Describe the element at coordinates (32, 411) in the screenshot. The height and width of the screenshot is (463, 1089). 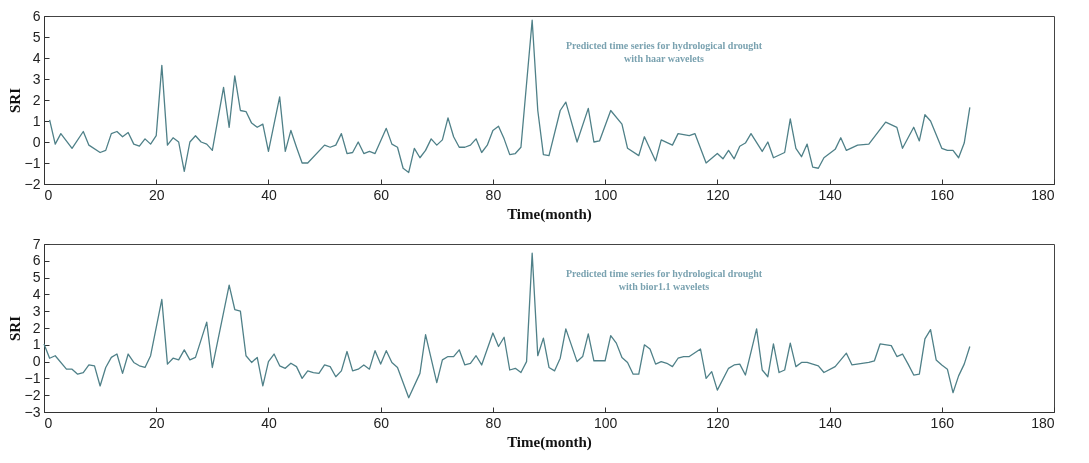
I see `y-tick-label: −3` at that location.